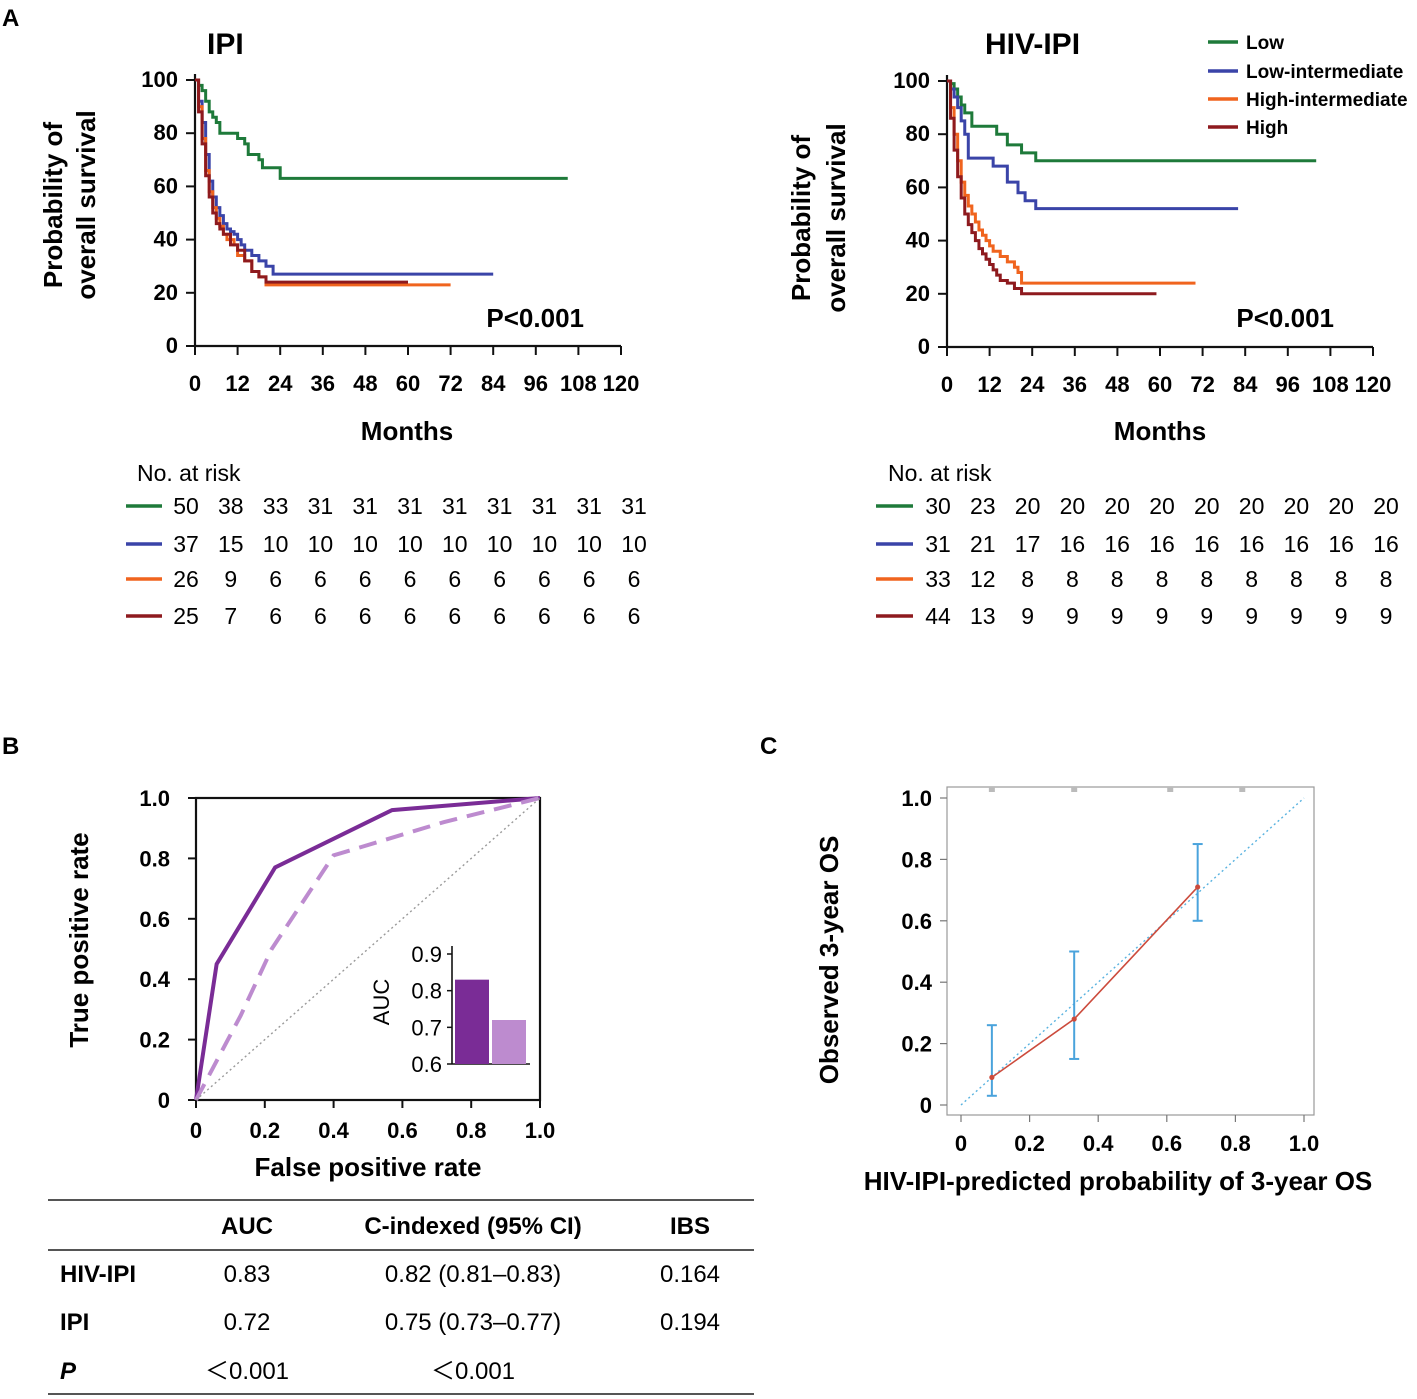 The image size is (1417, 1399). What do you see at coordinates (426, 991) in the screenshot?
I see `inset-ytick-label: 0.8` at bounding box center [426, 991].